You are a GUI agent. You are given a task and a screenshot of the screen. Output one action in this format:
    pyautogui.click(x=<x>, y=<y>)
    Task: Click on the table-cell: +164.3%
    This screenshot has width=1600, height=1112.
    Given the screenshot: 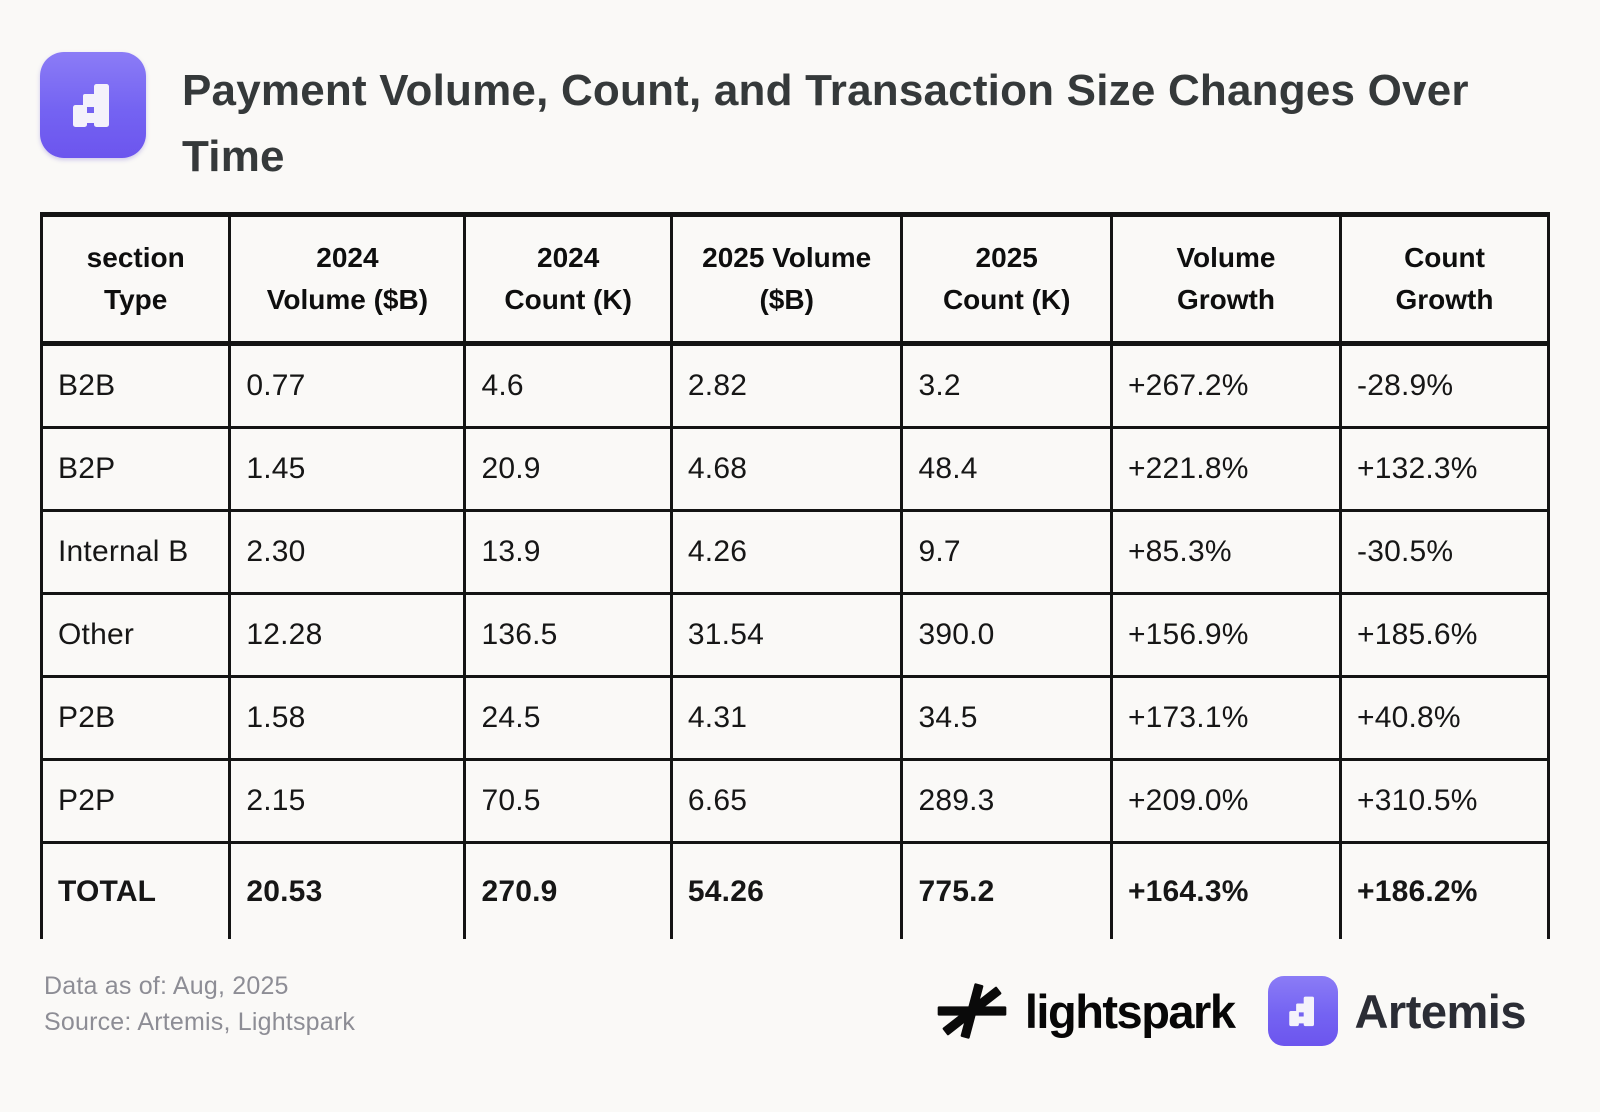 What is the action you would take?
    pyautogui.click(x=1226, y=890)
    